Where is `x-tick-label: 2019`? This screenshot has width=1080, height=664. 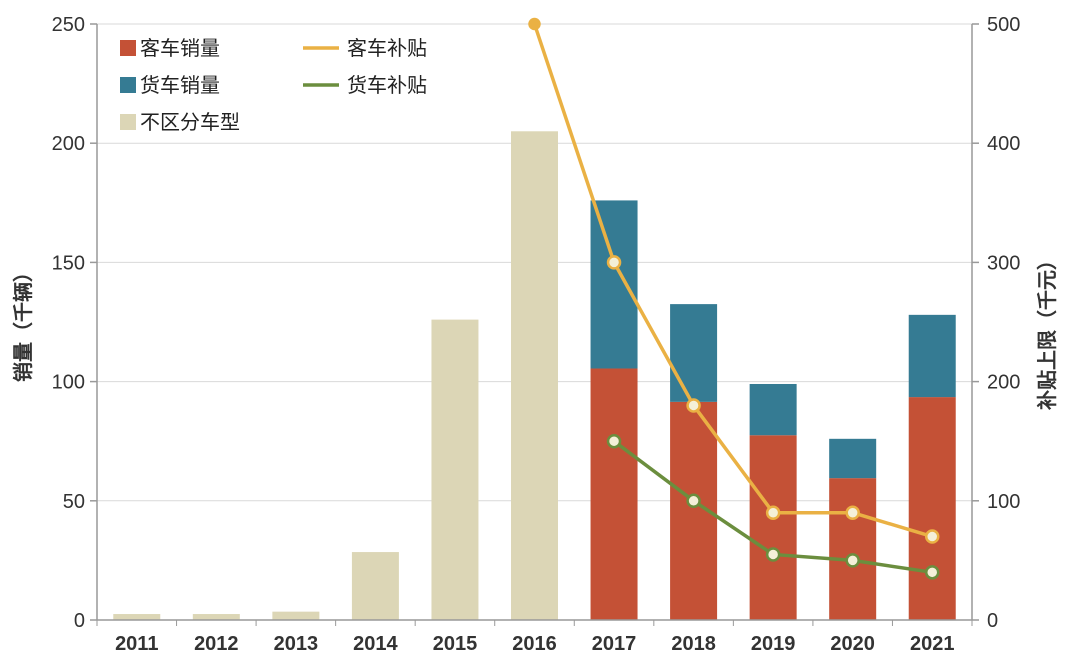
x-tick-label: 2019 is located at coordinates (773, 644).